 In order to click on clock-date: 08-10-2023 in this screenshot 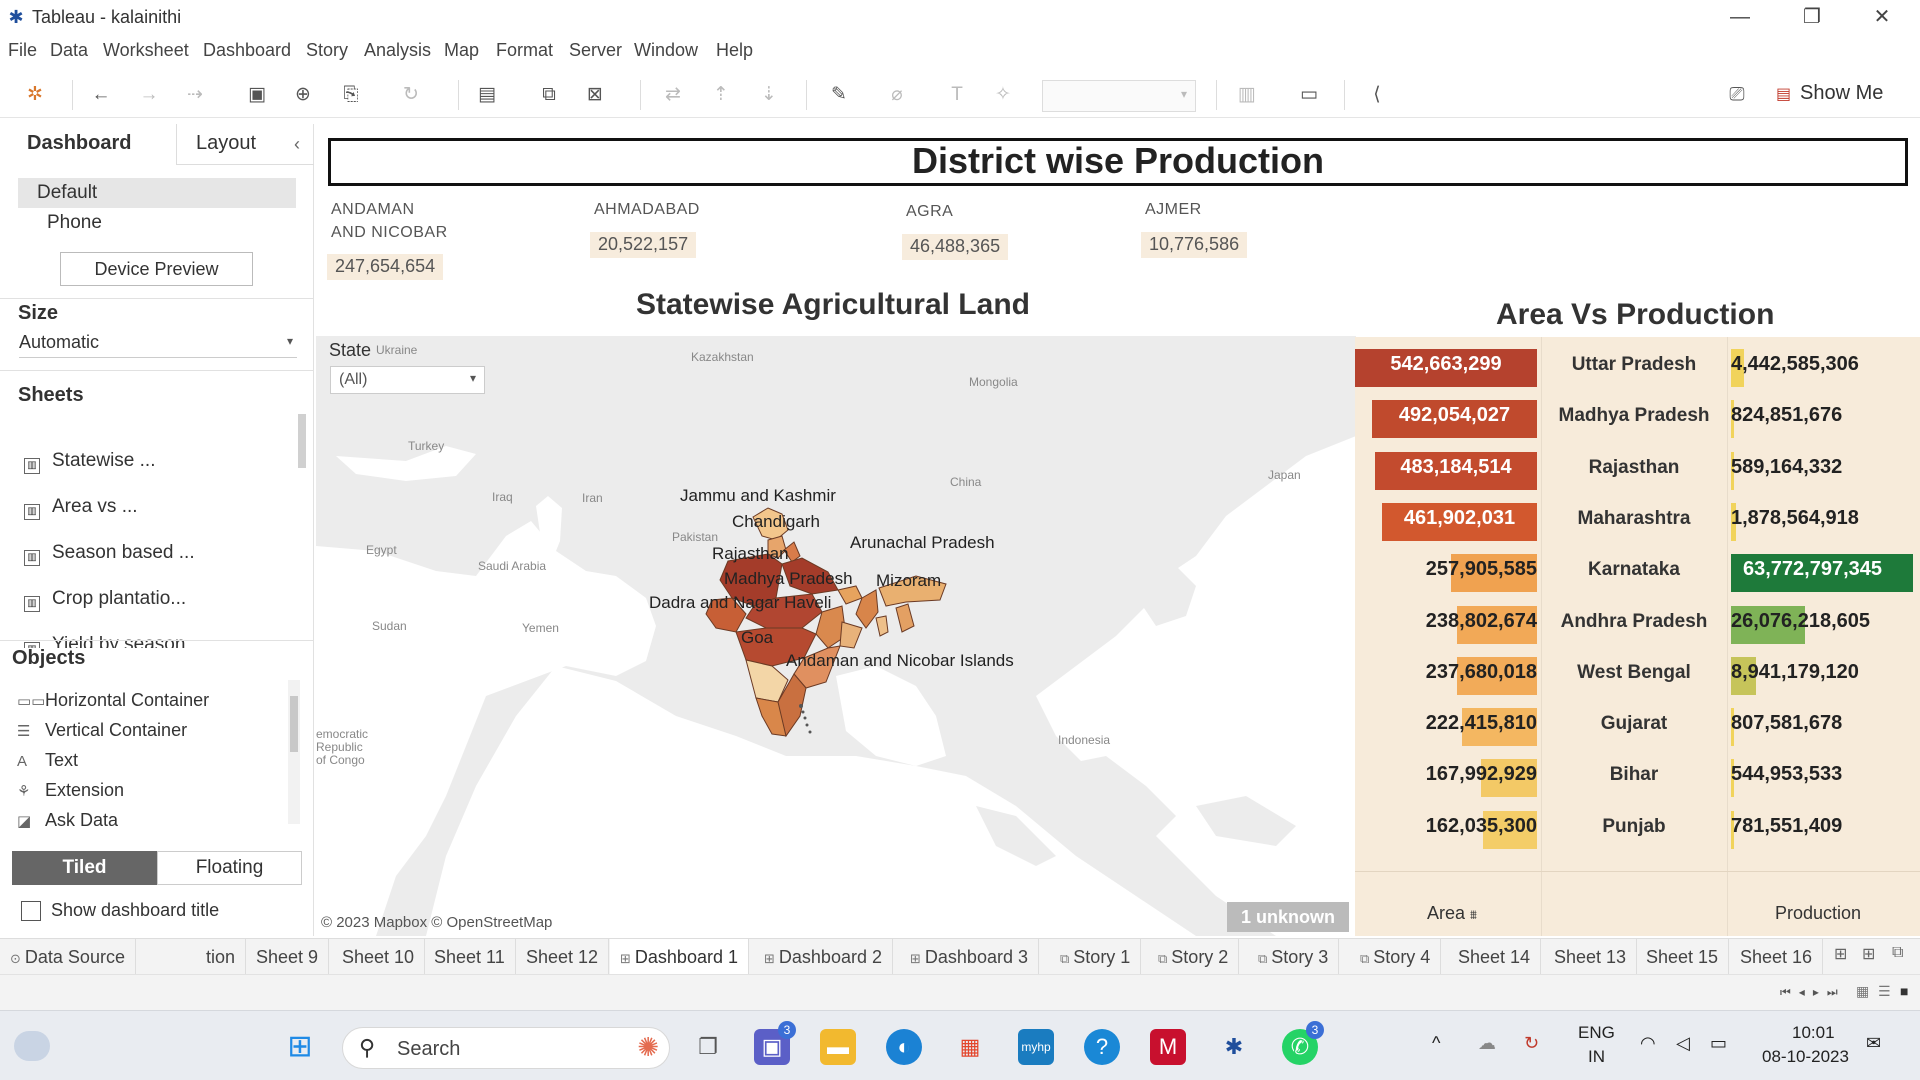, I will do `click(1805, 1056)`.